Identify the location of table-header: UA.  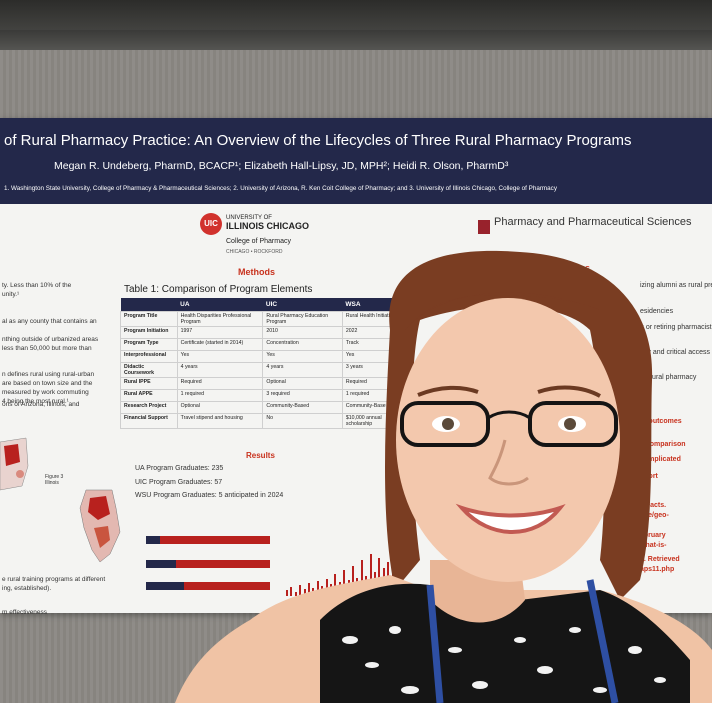
(220, 305).